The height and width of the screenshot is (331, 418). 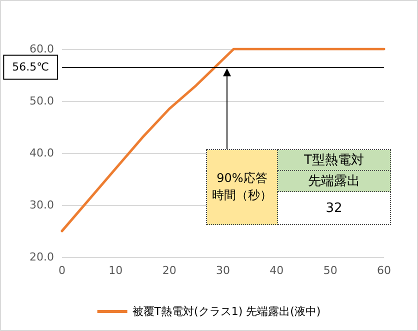 I want to click on y-tick-label: 60.0, so click(x=42, y=49).